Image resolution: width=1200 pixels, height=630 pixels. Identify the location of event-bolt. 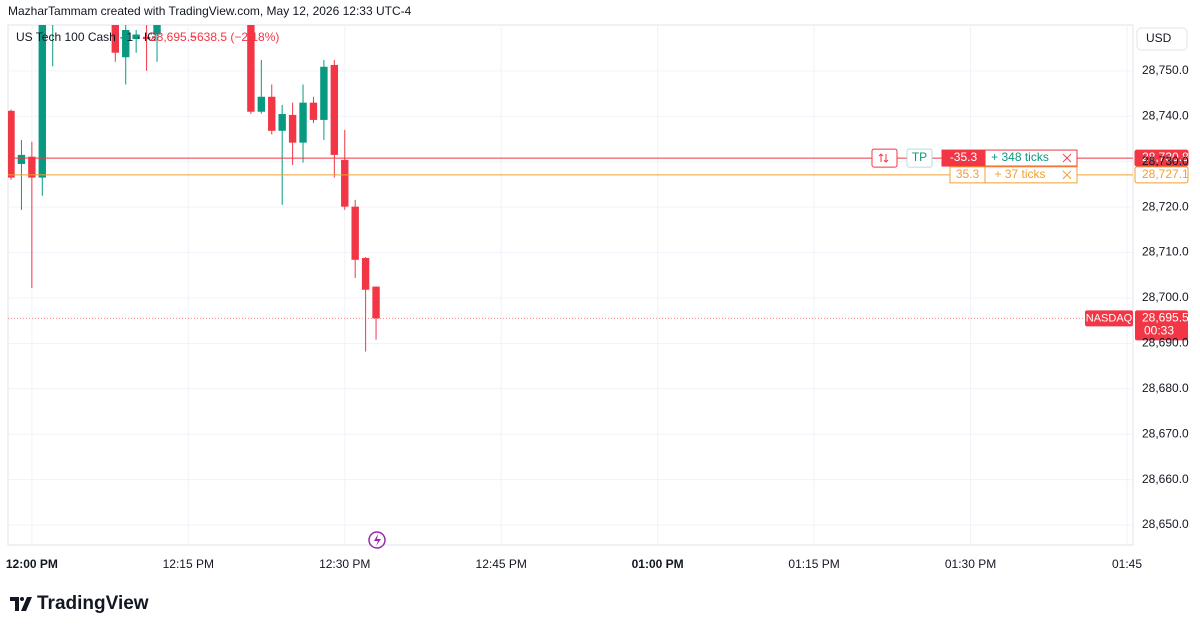
(377, 540).